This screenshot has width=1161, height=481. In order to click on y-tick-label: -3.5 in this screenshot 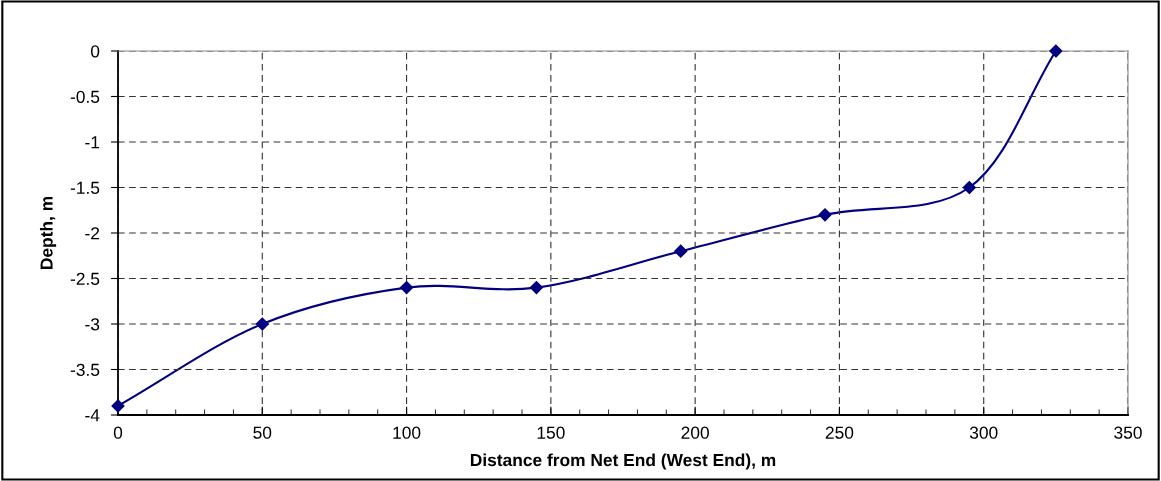, I will do `click(85, 369)`.